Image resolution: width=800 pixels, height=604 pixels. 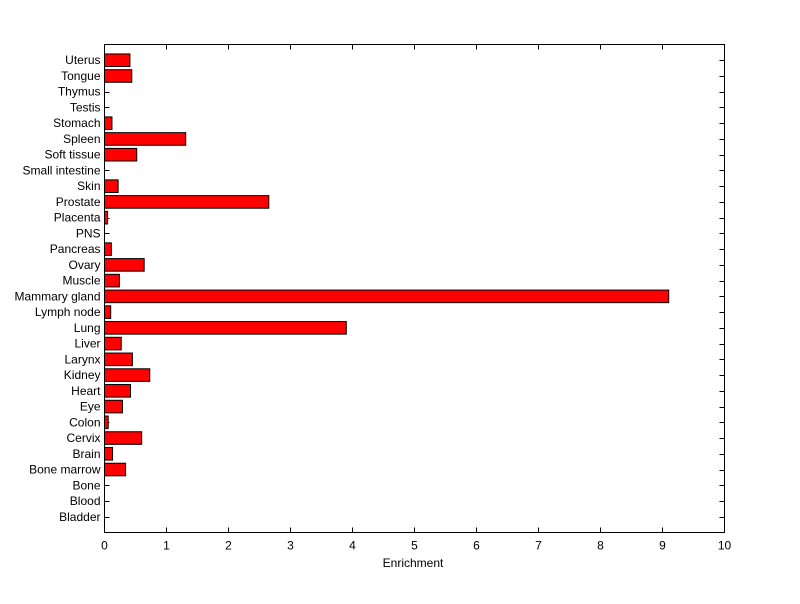 What do you see at coordinates (57, 296) in the screenshot?
I see `y-tick-label: Mammary gland` at bounding box center [57, 296].